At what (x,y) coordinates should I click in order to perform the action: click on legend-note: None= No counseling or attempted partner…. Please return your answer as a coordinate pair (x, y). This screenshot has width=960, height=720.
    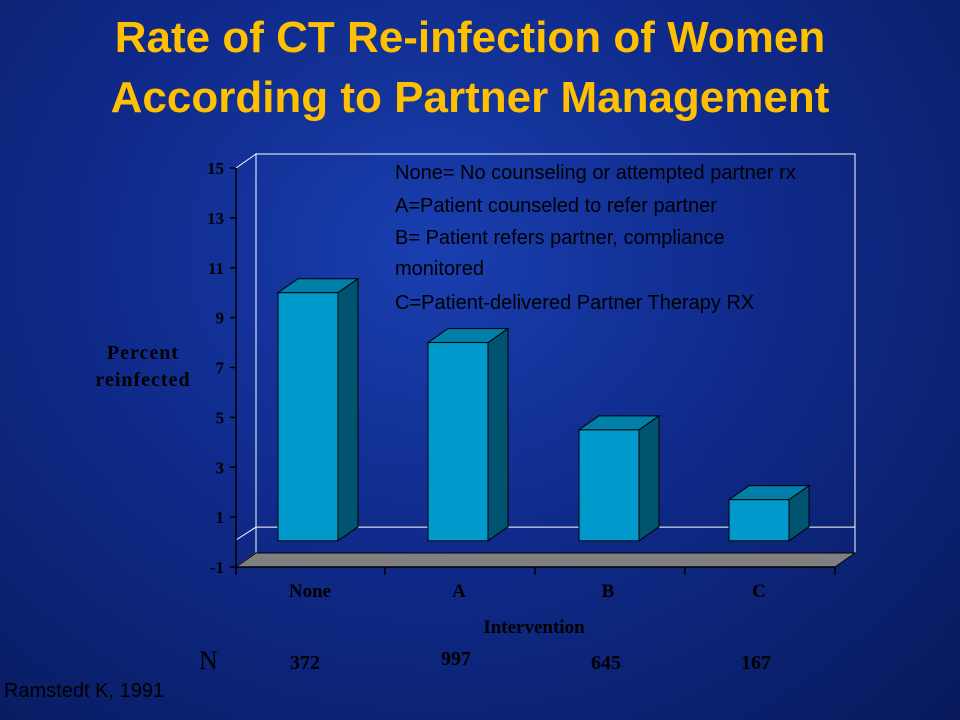
    Looking at the image, I should click on (595, 173).